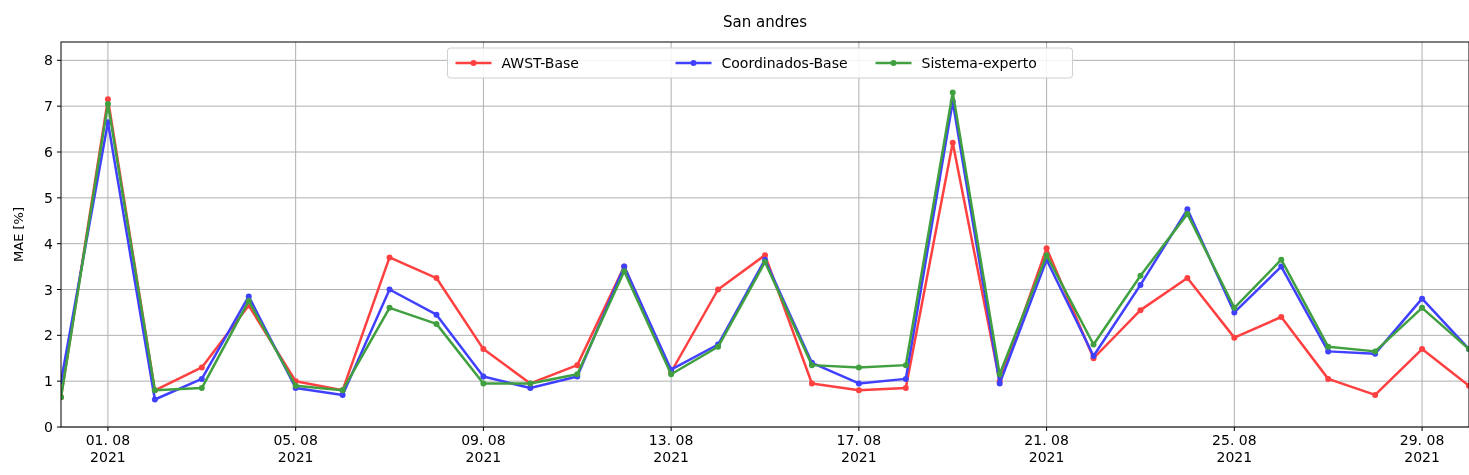 The image size is (1469, 475). I want to click on legend-label: Coordinados-Base, so click(784, 63).